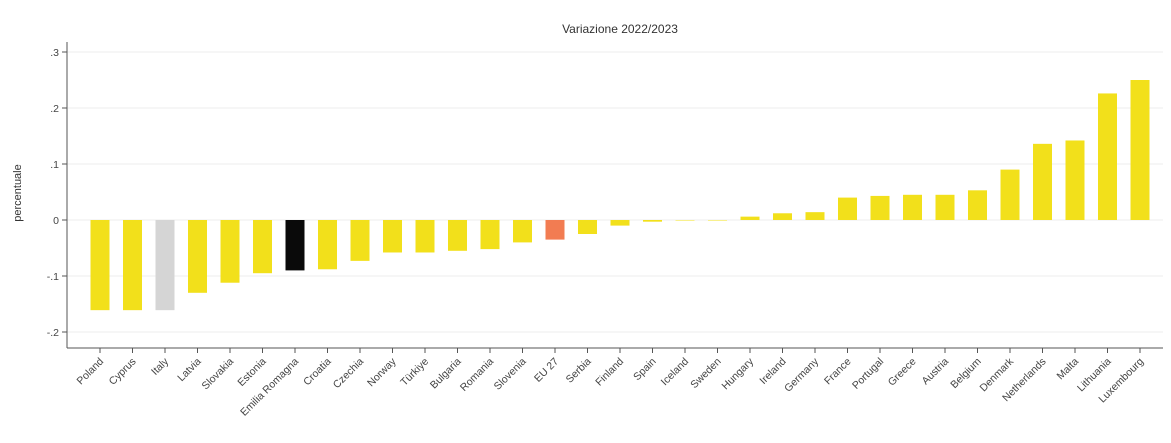  Describe the element at coordinates (685, 220) in the screenshot. I see `bar-iceland` at that location.